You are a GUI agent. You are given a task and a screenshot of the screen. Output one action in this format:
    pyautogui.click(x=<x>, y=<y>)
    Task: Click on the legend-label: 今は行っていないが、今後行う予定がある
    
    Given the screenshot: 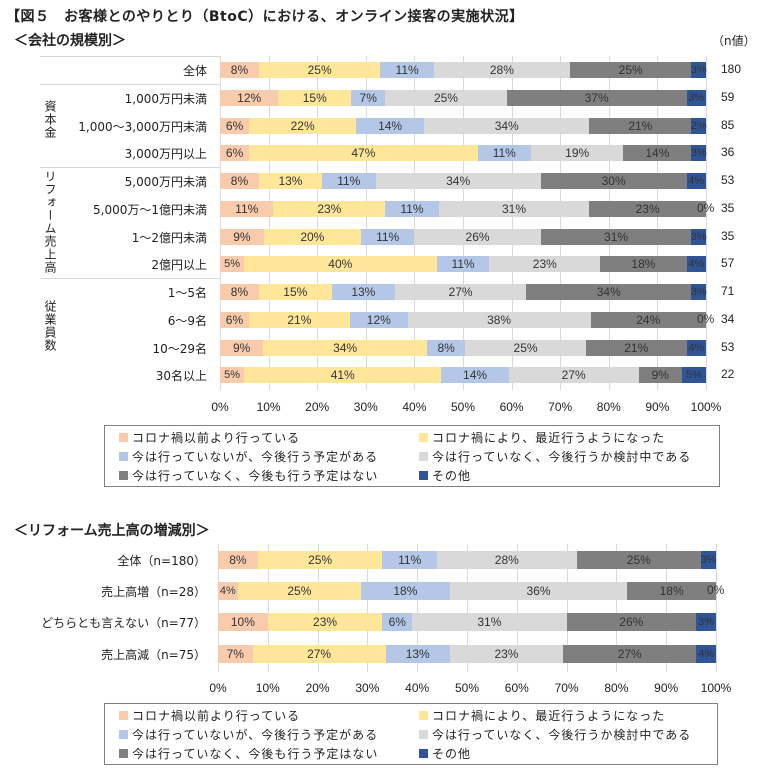 What is the action you would take?
    pyautogui.click(x=255, y=457)
    